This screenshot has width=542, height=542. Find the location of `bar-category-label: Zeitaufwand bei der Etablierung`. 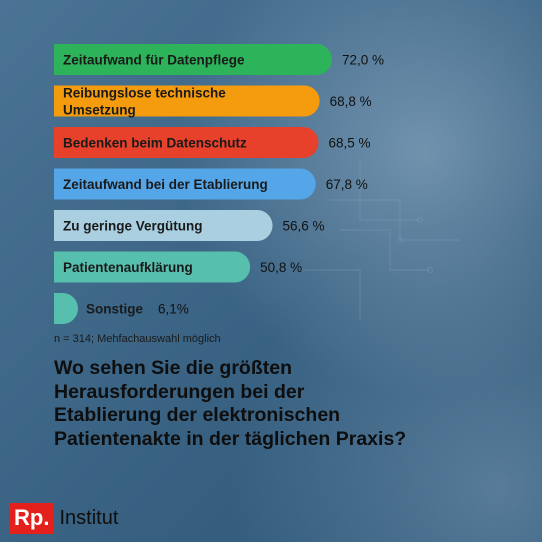

bar-category-label: Zeitaufwand bei der Etablierung is located at coordinates (165, 184).